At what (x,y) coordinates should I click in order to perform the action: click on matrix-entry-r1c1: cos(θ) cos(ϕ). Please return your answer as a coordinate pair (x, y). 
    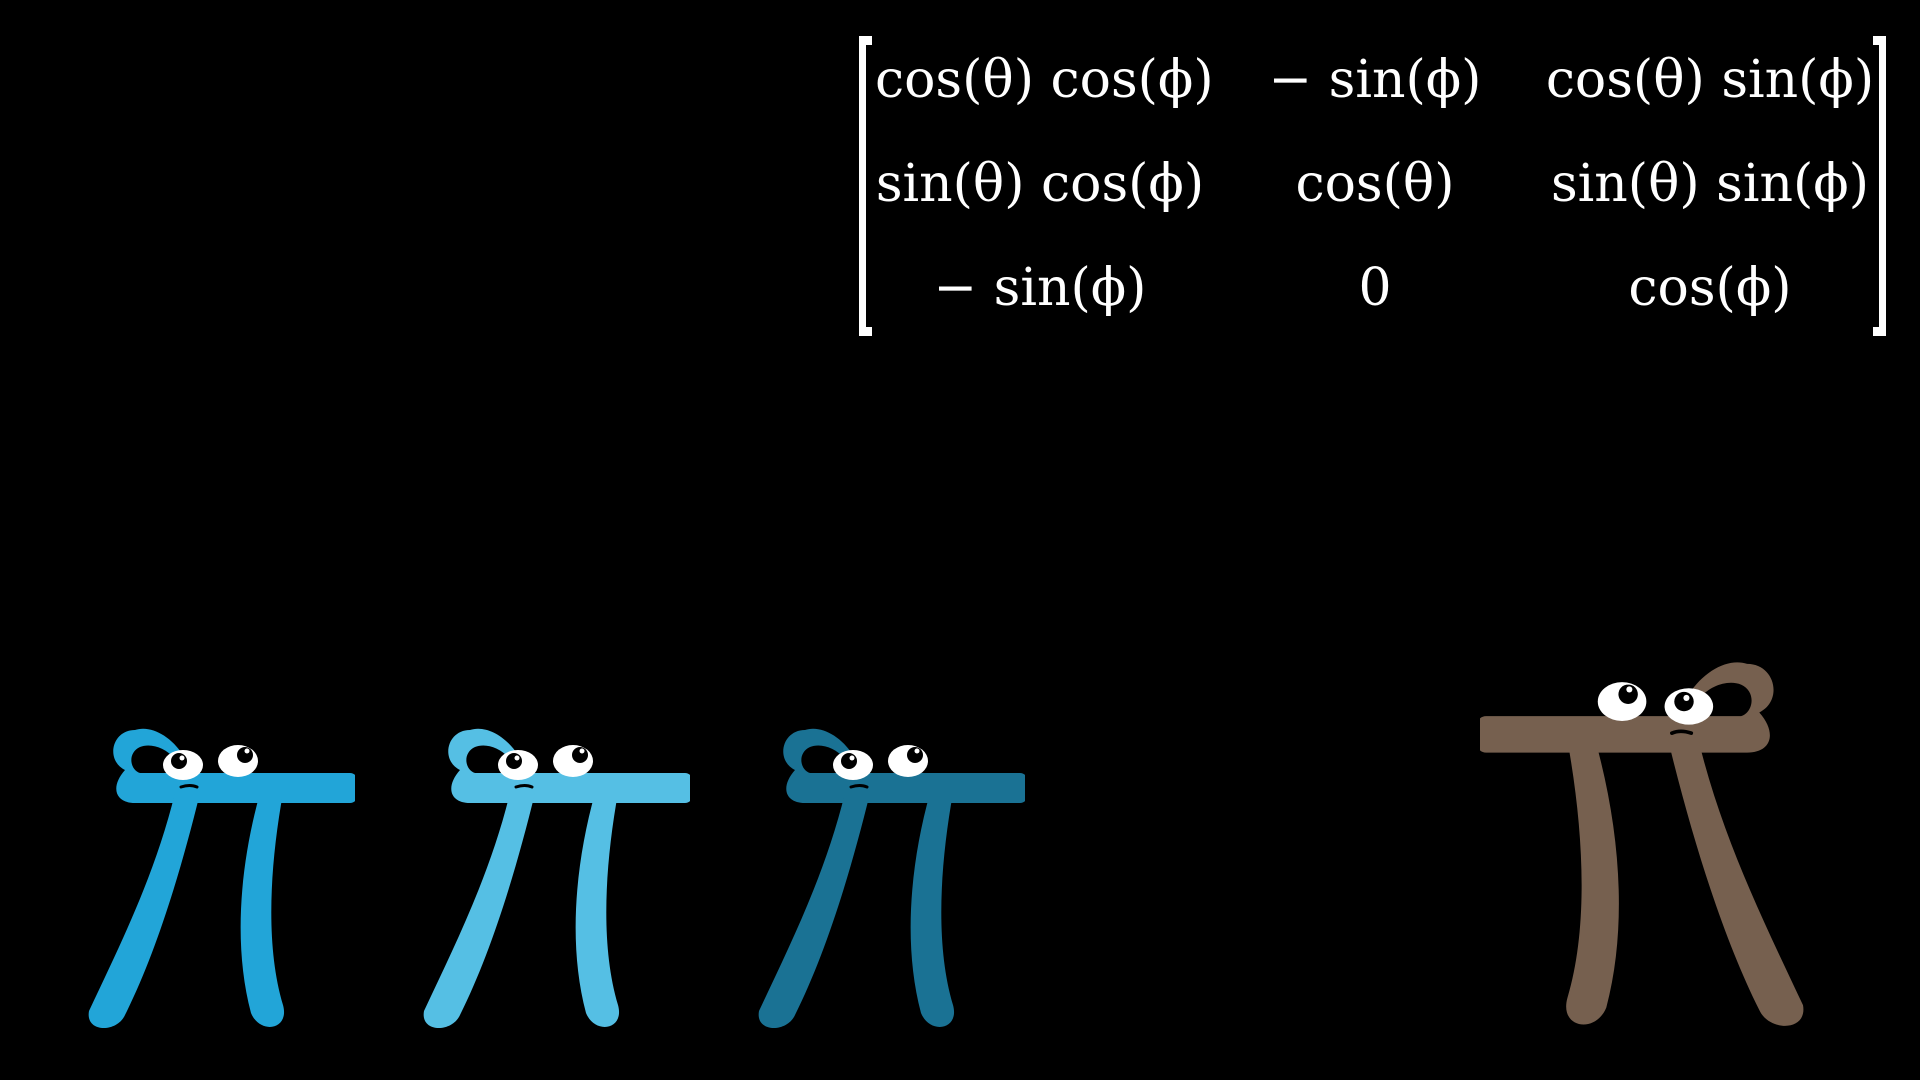
    Looking at the image, I should click on (1044, 80).